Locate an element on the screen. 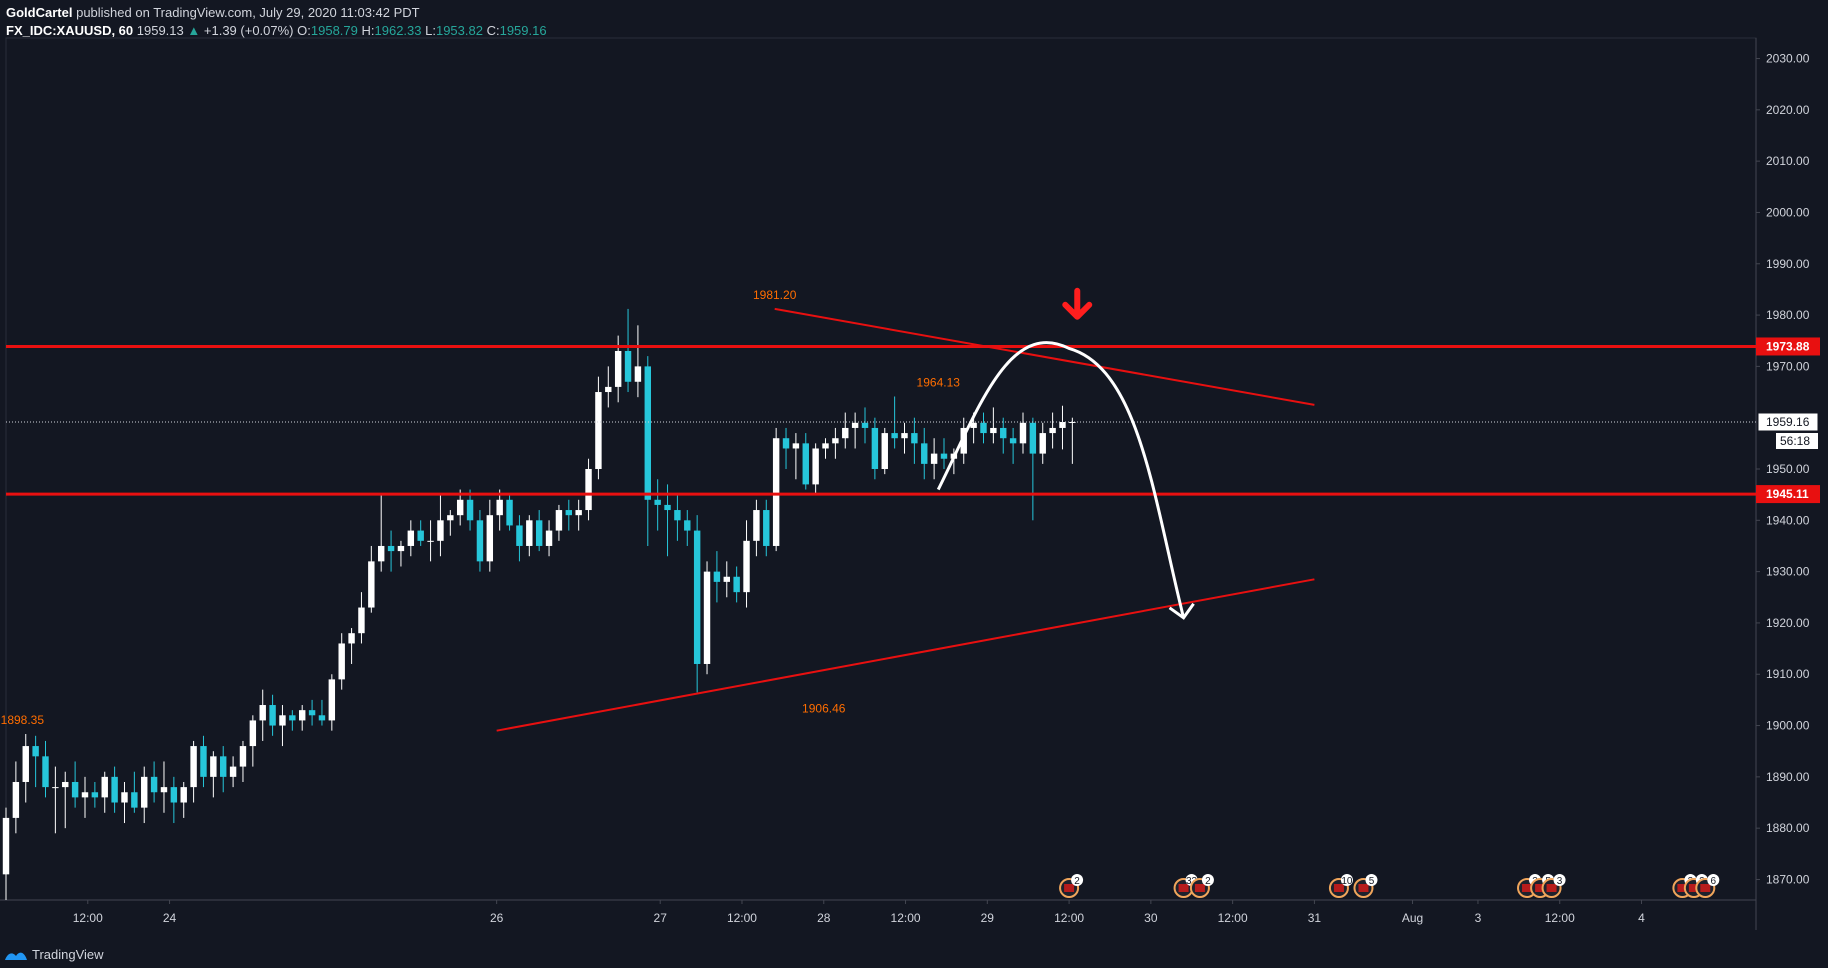 The image size is (1828, 968). author-name: GoldCartel is located at coordinates (39, 12).